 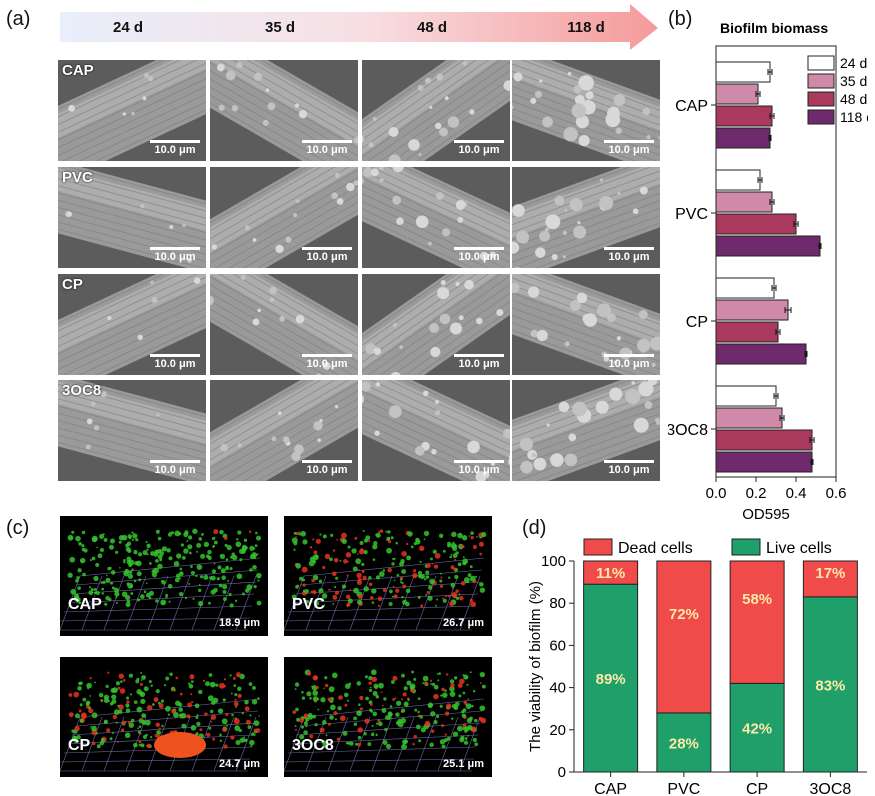 What do you see at coordinates (691, 106) in the screenshot?
I see `category-label-cap: CAP` at bounding box center [691, 106].